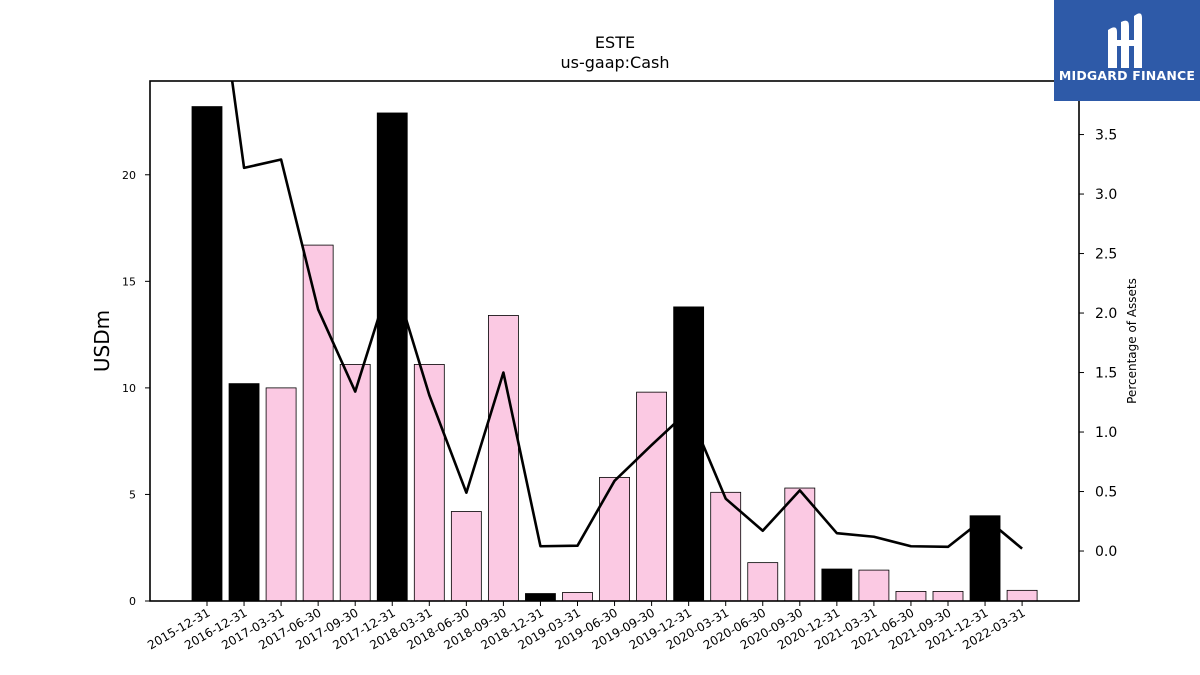 This screenshot has width=1200, height=675. Describe the element at coordinates (132, 494) in the screenshot. I see `y-tick-label: 5` at that location.